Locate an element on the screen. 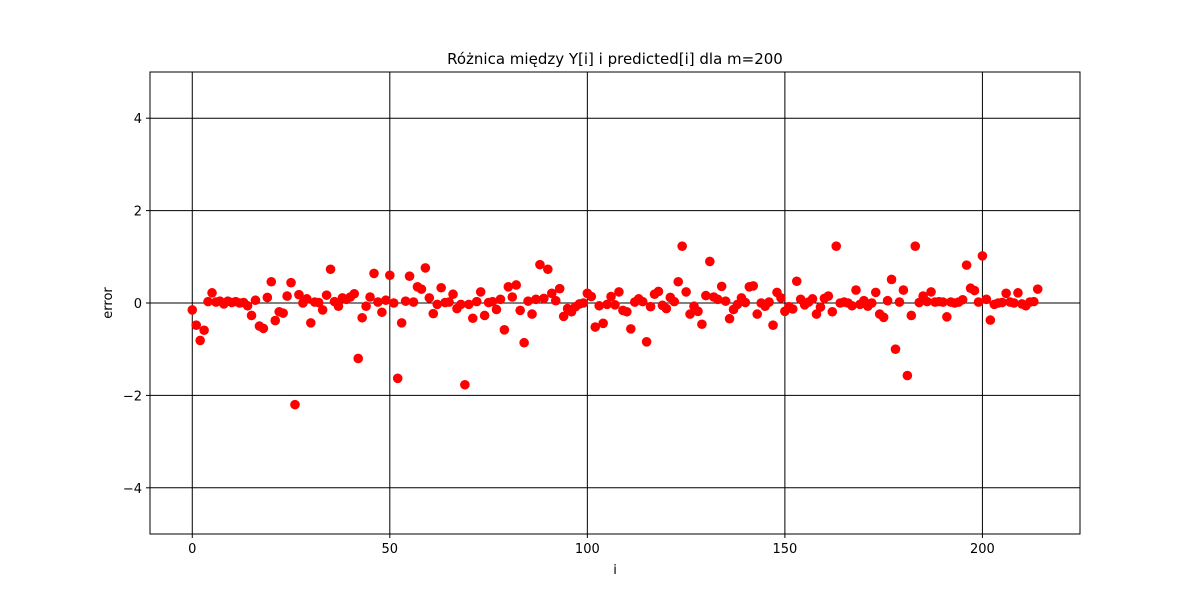  y-tick-label: 0 is located at coordinates (138, 304).